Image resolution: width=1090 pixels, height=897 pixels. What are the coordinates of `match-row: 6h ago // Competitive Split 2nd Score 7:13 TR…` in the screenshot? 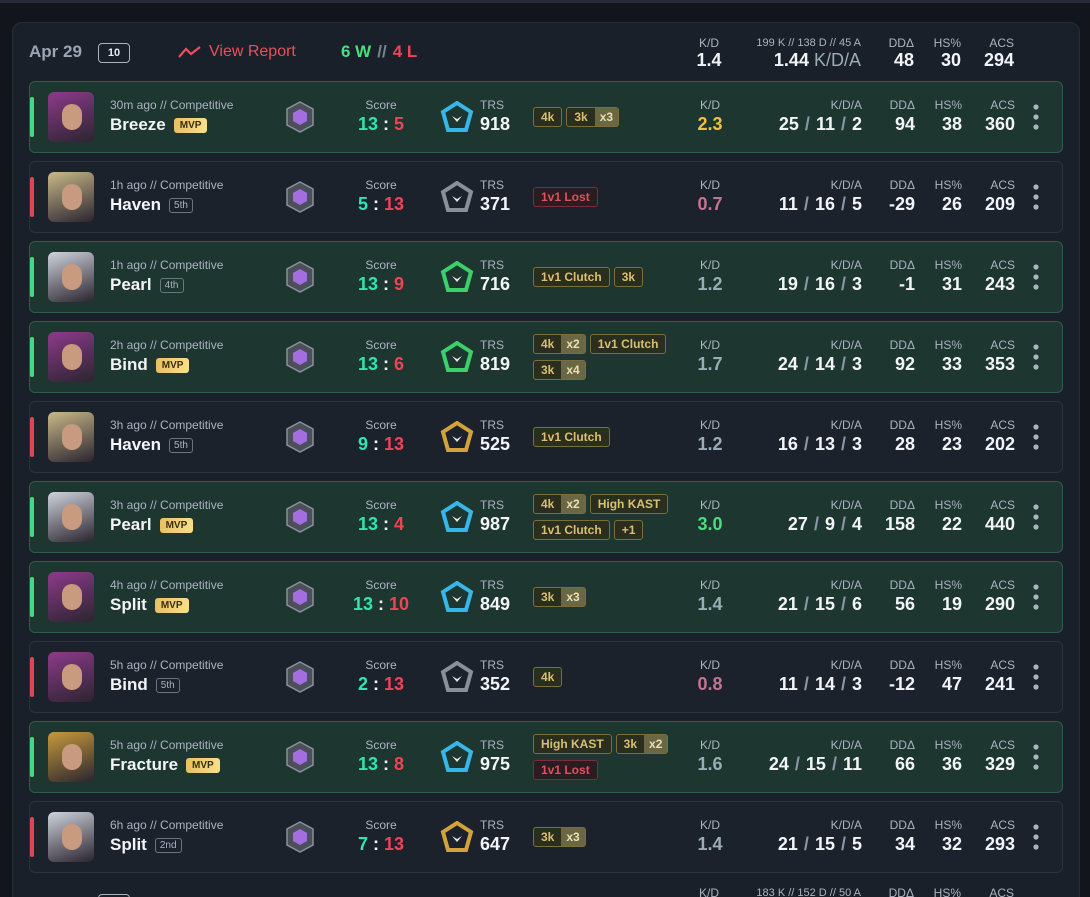 It's located at (546, 837).